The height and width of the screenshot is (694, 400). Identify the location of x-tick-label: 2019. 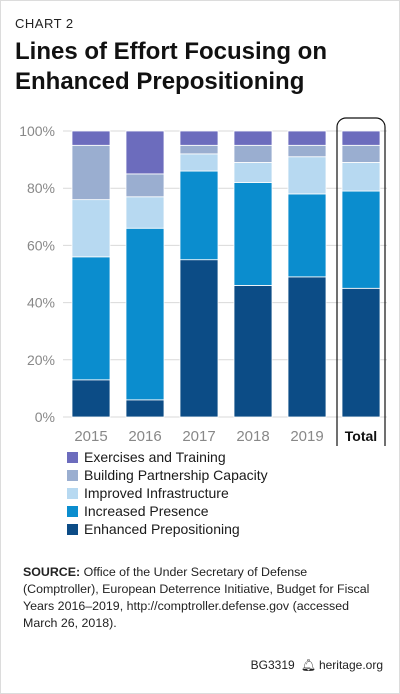
(306, 436).